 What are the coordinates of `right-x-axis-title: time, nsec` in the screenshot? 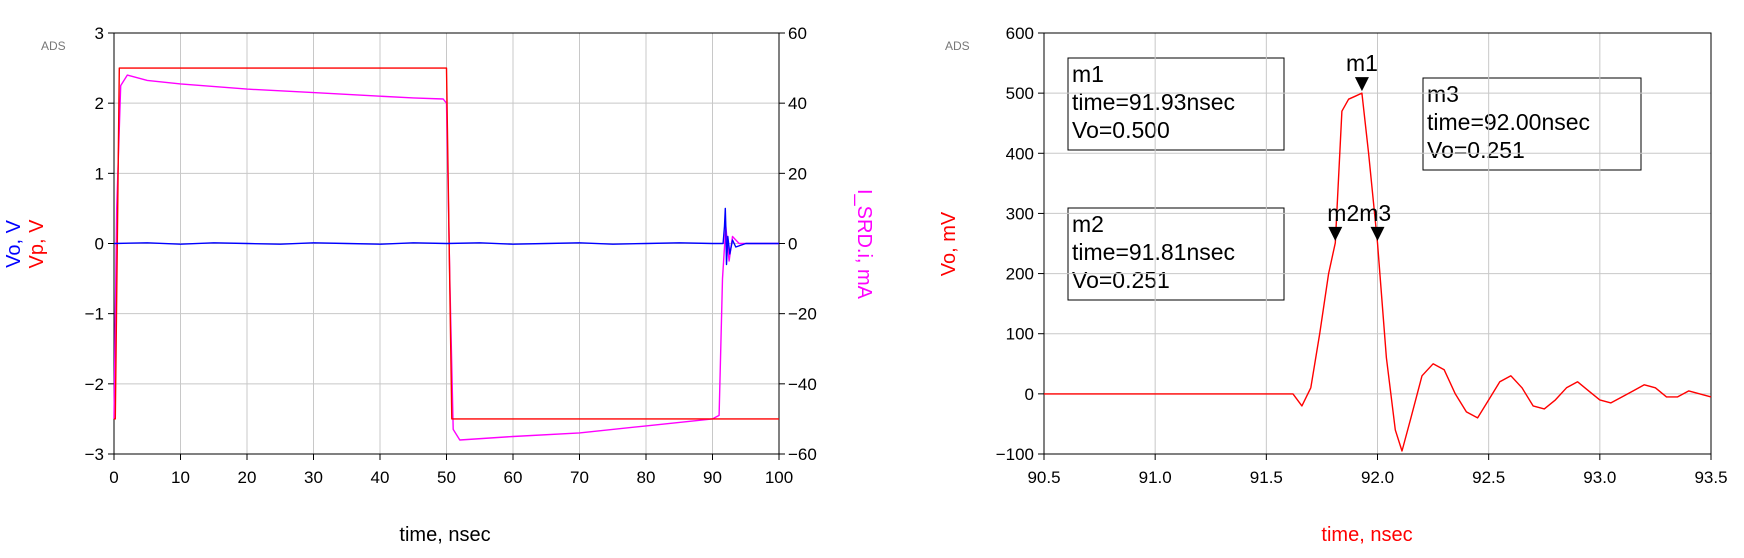 It's located at (1366, 535).